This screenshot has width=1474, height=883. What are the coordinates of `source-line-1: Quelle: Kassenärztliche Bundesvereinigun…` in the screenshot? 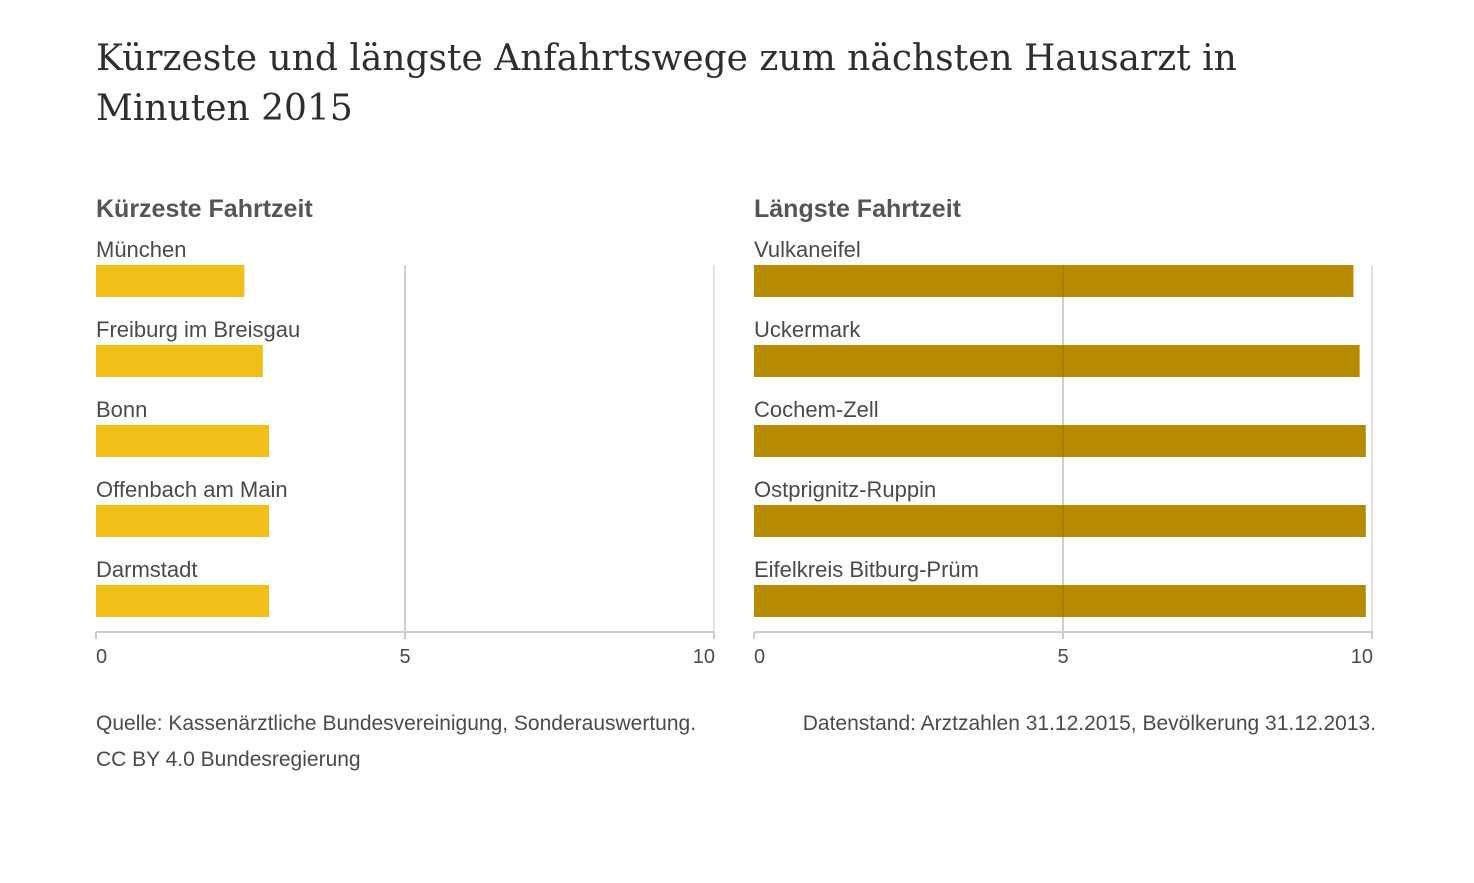 It's located at (396, 723).